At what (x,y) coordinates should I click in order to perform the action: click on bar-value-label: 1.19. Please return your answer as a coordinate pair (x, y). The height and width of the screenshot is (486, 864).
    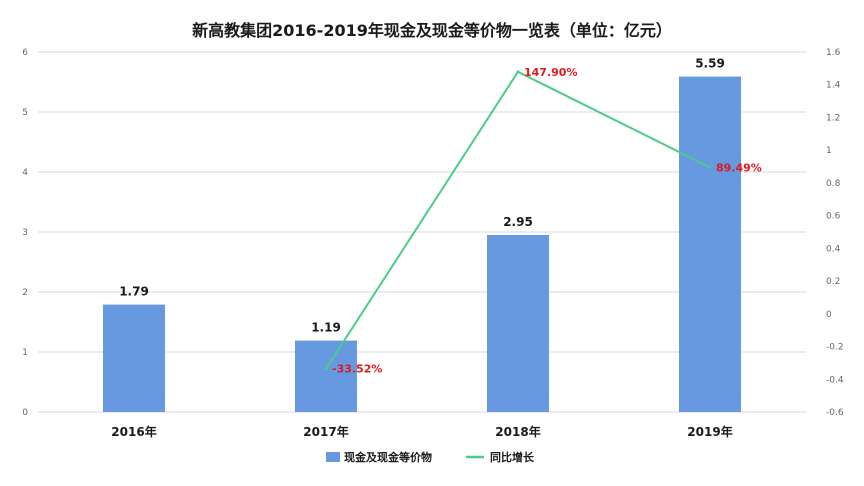
    Looking at the image, I should click on (326, 328).